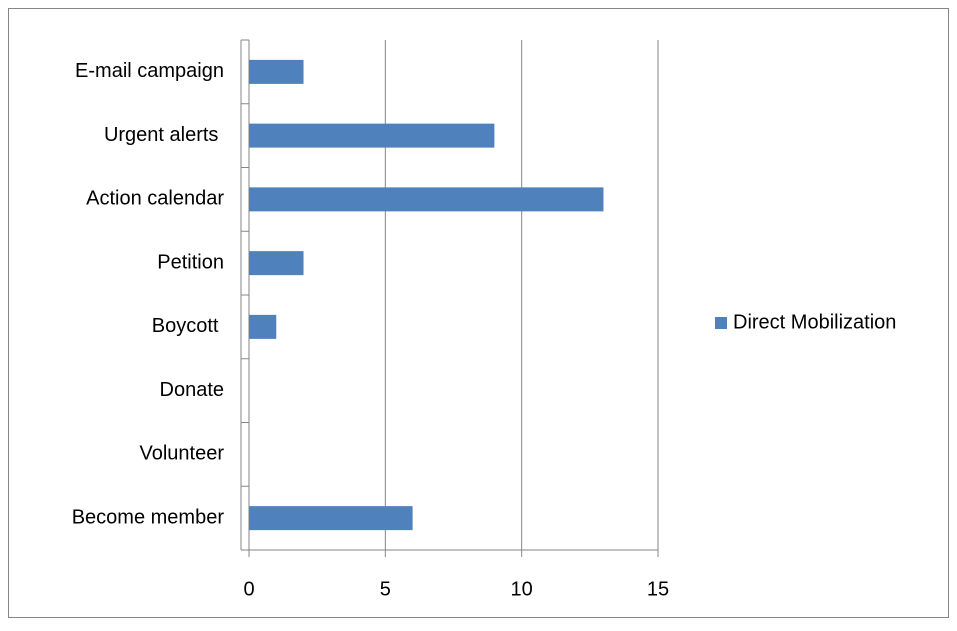 The height and width of the screenshot is (631, 957). What do you see at coordinates (385, 589) in the screenshot?
I see `x-tick-label: 5` at bounding box center [385, 589].